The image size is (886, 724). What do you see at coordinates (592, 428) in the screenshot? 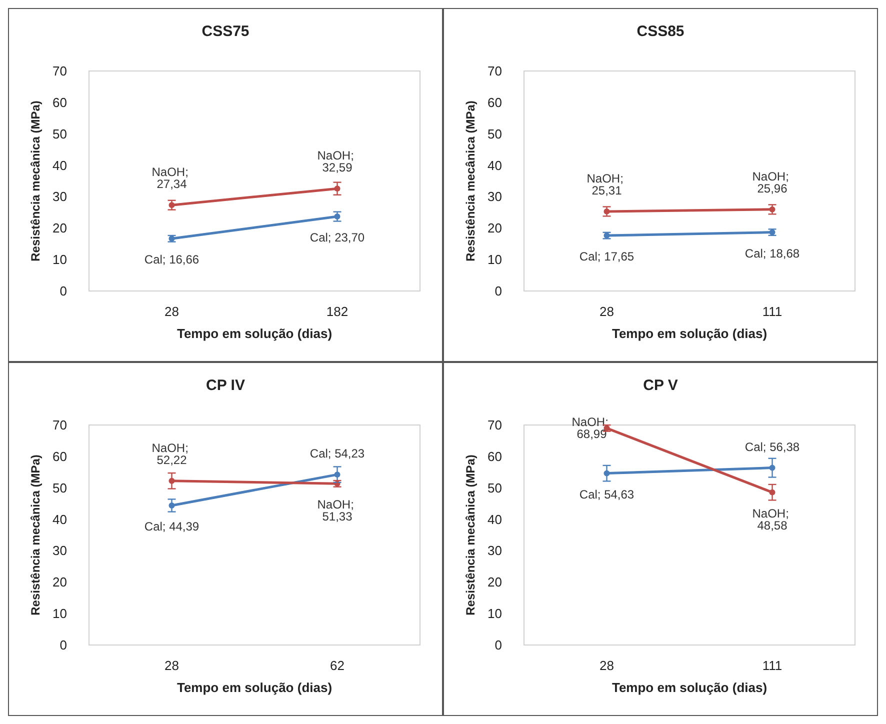
I see `data-label: NaOH; 68,99` at bounding box center [592, 428].